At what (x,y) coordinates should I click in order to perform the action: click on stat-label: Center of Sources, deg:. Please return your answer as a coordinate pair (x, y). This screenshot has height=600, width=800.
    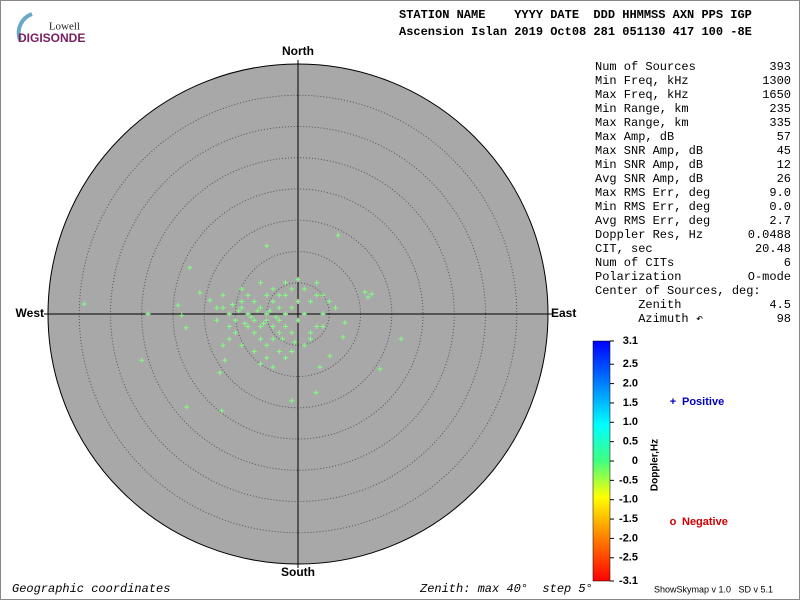
    Looking at the image, I should click on (678, 291).